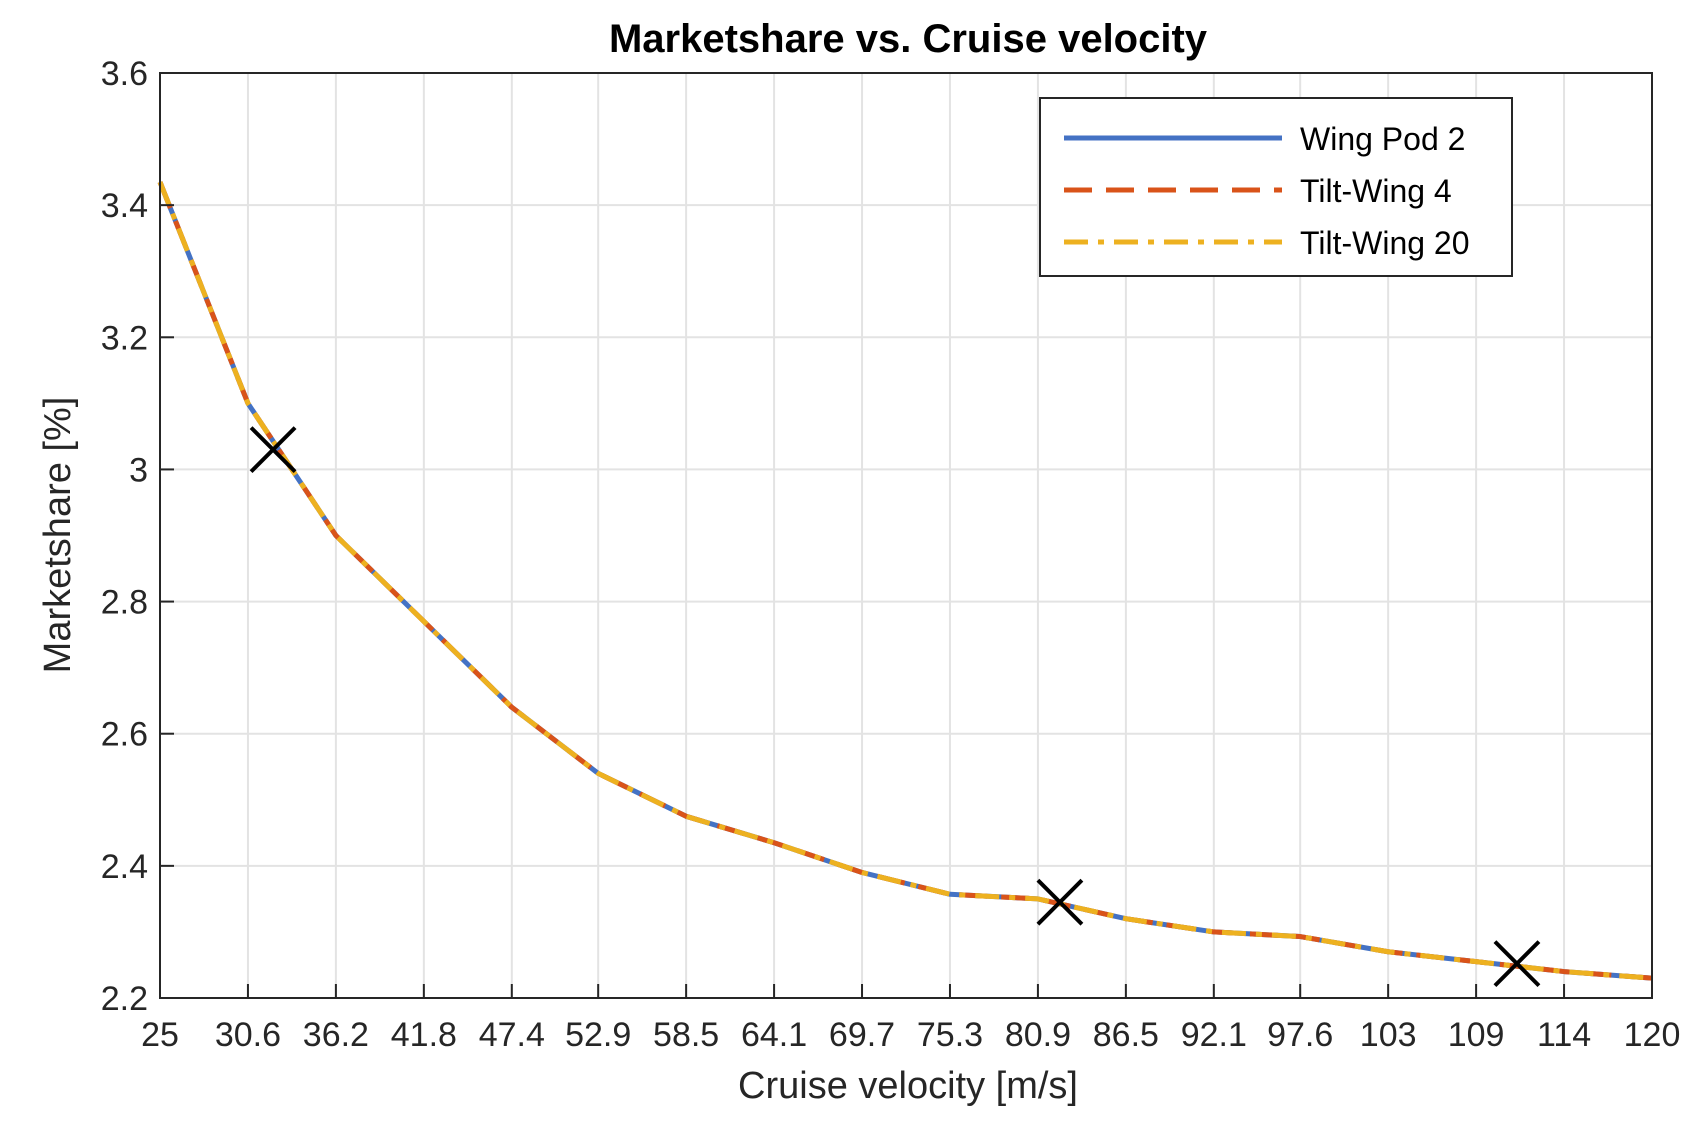 The height and width of the screenshot is (1130, 1700). What do you see at coordinates (1385, 243) in the screenshot?
I see `legend-label: Tilt-Wing 20` at bounding box center [1385, 243].